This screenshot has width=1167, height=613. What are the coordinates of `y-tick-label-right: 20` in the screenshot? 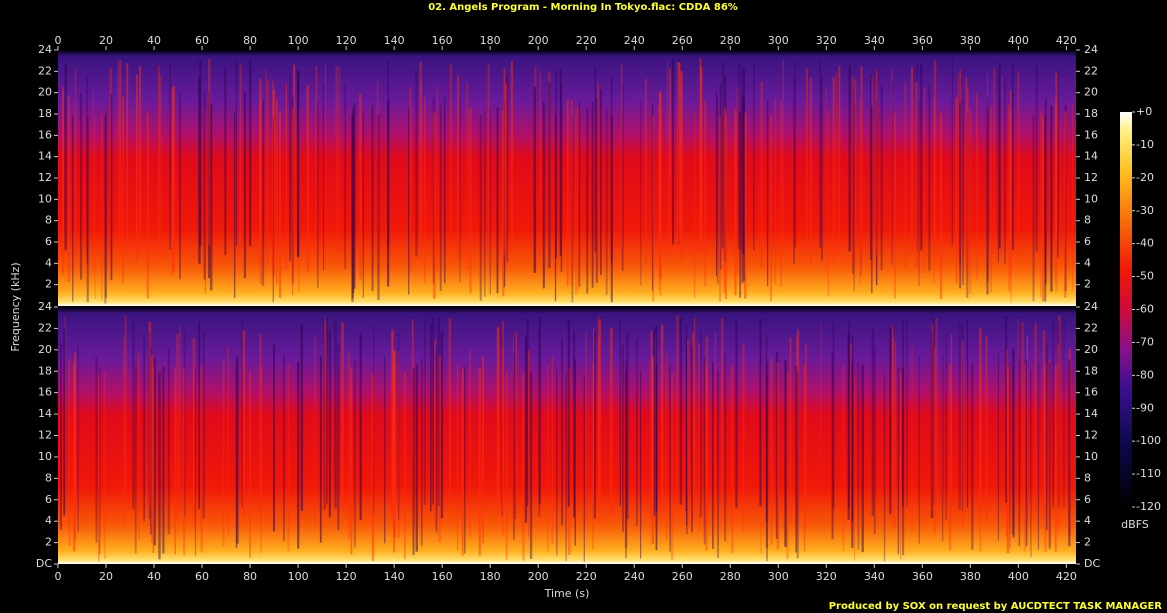 It's located at (1091, 92).